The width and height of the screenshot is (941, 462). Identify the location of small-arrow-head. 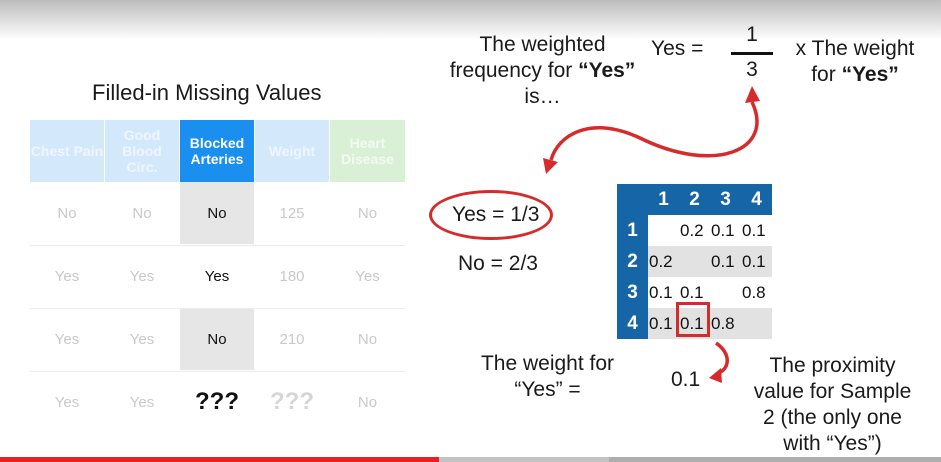
(715, 375).